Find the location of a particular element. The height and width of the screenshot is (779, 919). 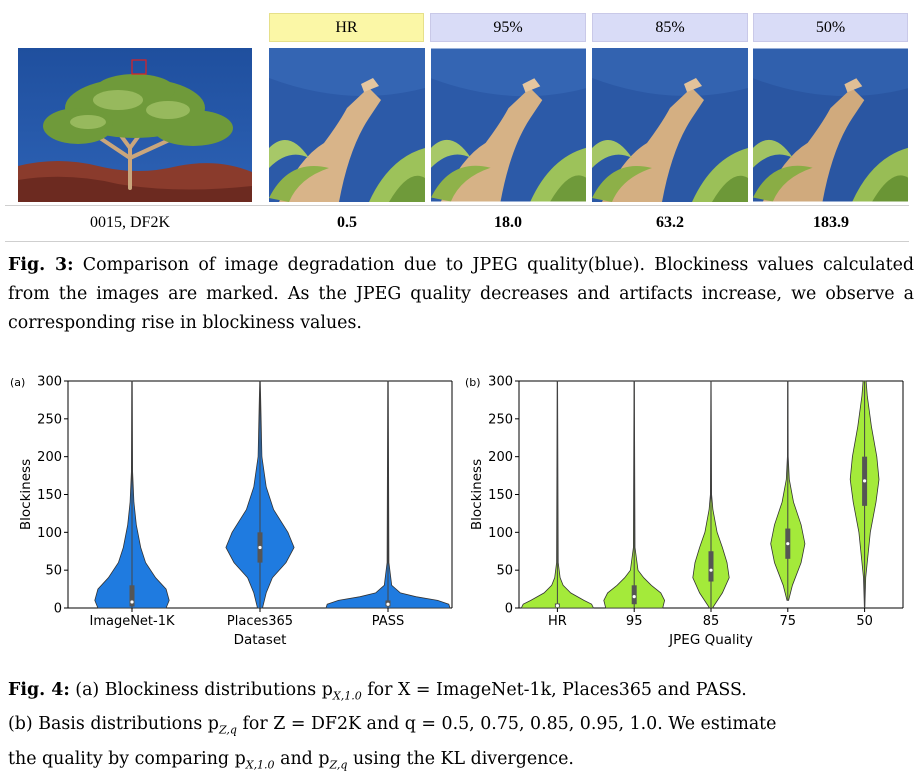

fig4-line3-rest: using the KL divergence. is located at coordinates (460, 758).